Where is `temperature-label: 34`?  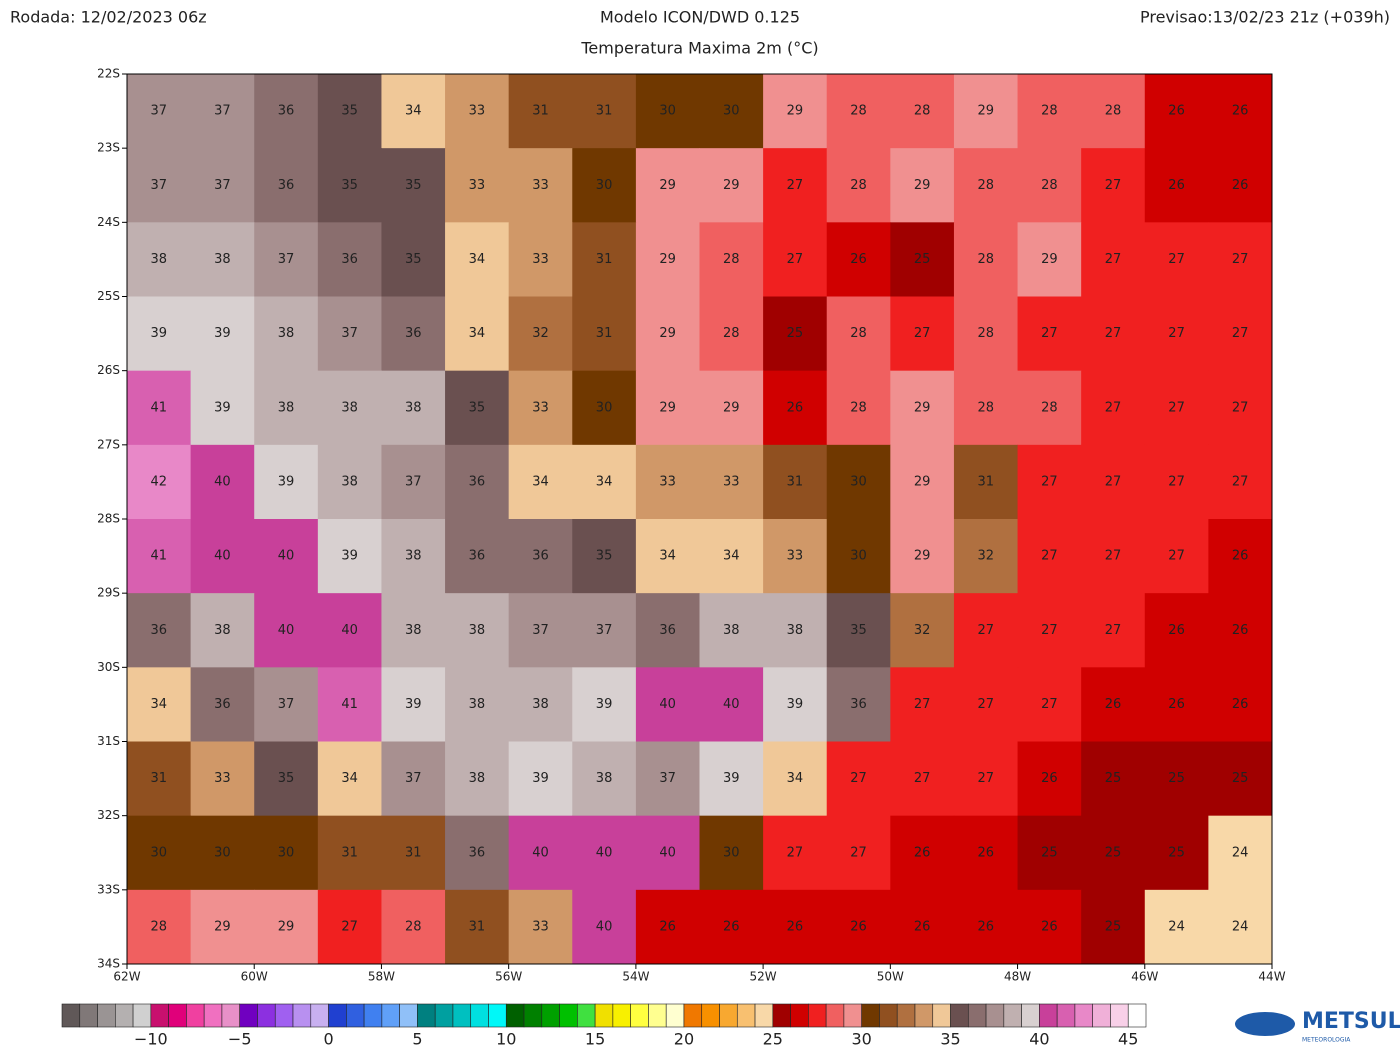
temperature-label: 34 is located at coordinates (159, 704).